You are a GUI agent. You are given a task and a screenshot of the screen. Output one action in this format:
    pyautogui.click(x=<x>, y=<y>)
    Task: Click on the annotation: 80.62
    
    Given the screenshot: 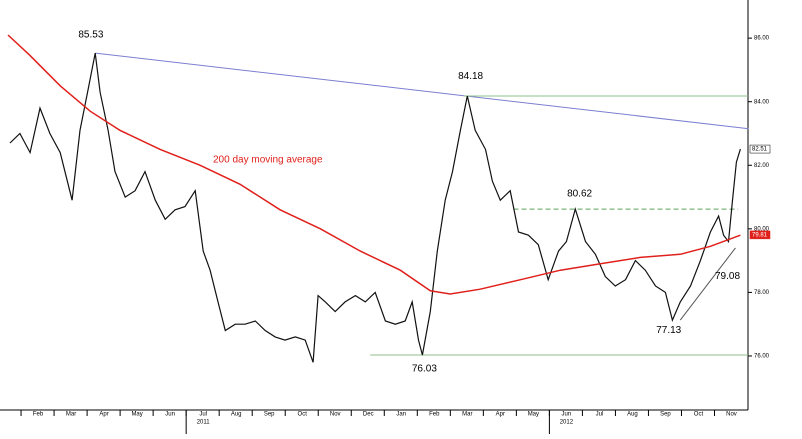 What is the action you would take?
    pyautogui.click(x=579, y=194)
    